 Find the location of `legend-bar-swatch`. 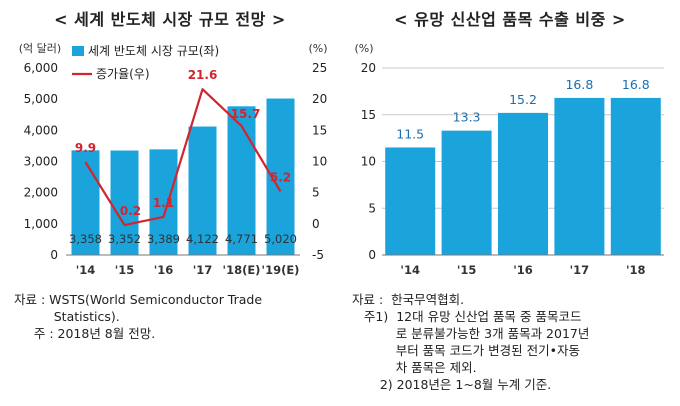

legend-bar-swatch is located at coordinates (78, 51).